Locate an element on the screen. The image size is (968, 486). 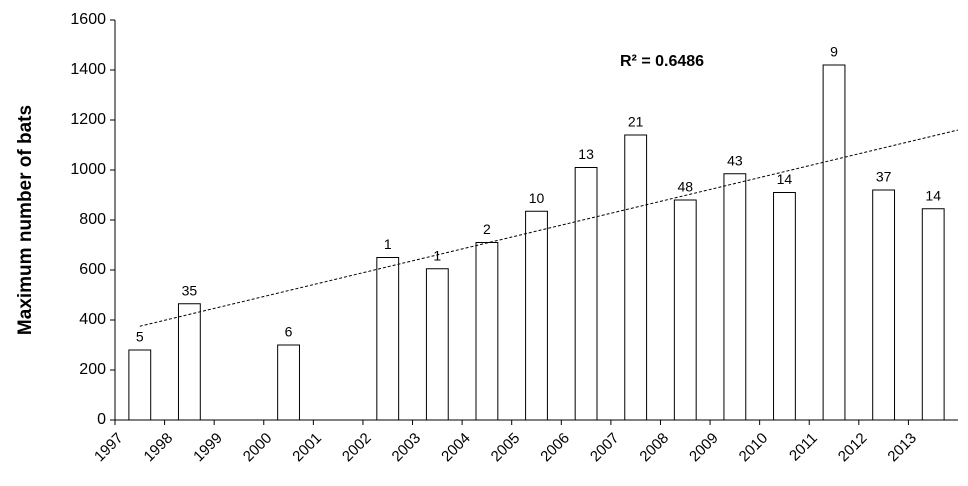
data-label: 10 is located at coordinates (537, 198).